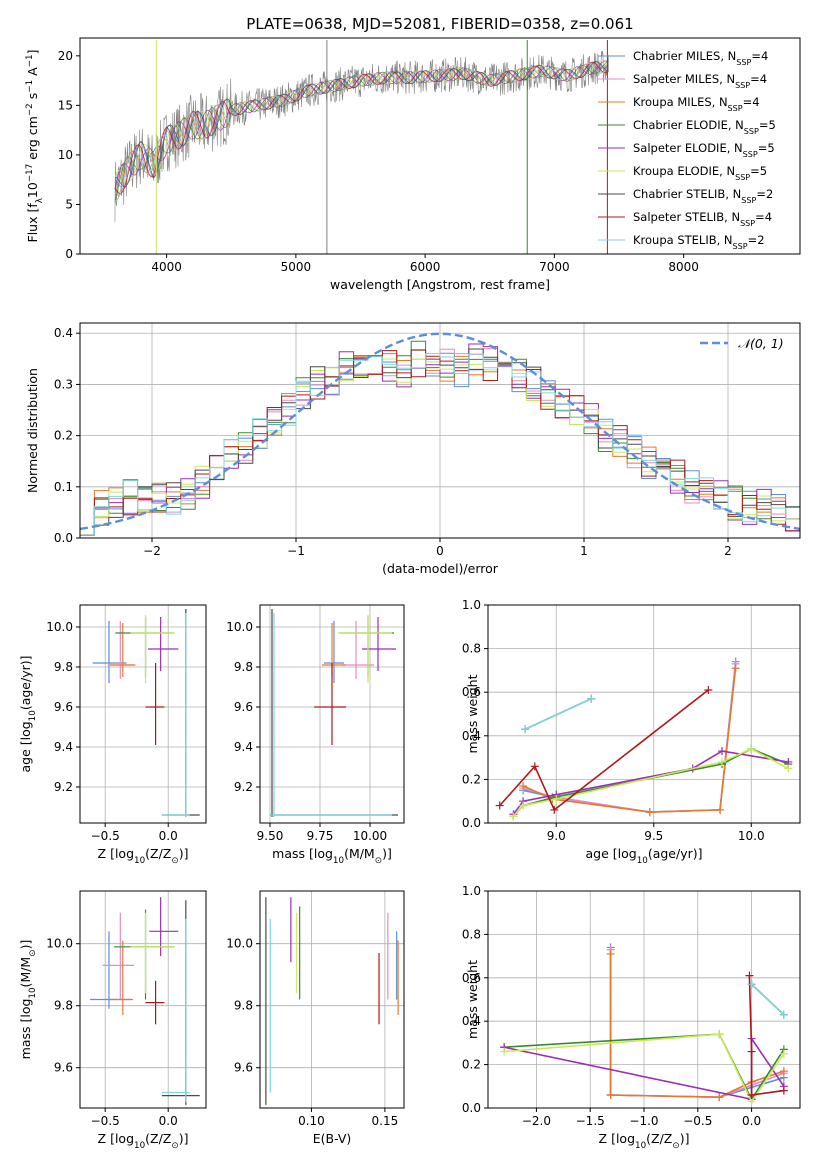  What do you see at coordinates (332, 856) in the screenshot?
I see `x-axis-label: mass [log10(M/M⊙)]` at bounding box center [332, 856].